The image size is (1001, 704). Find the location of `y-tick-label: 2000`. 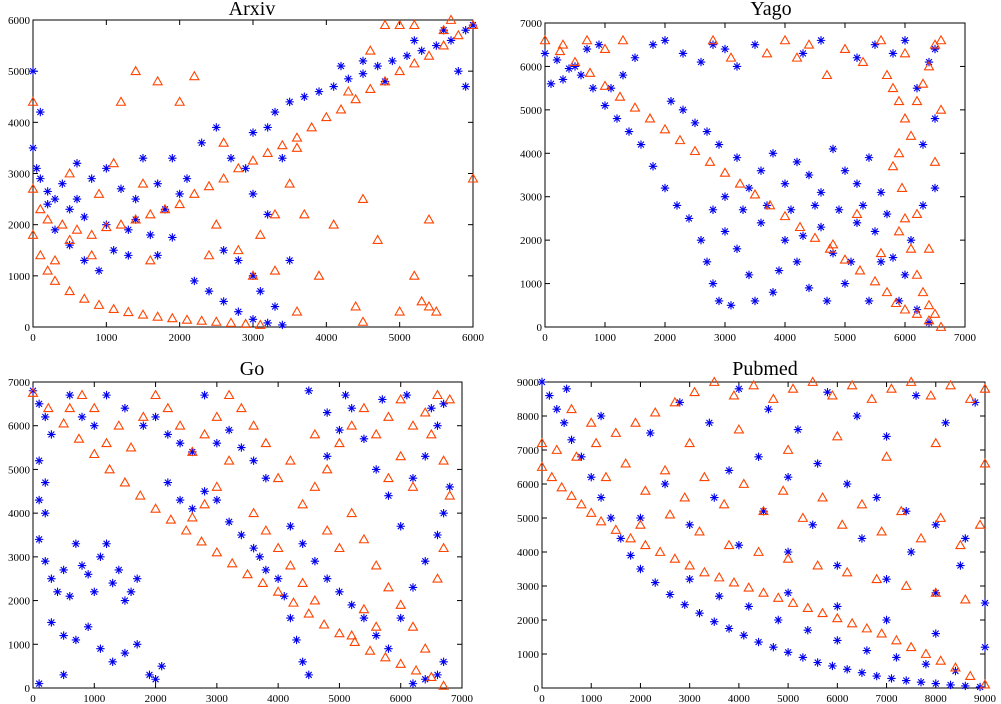

y-tick-label: 2000 is located at coordinates (19, 602).